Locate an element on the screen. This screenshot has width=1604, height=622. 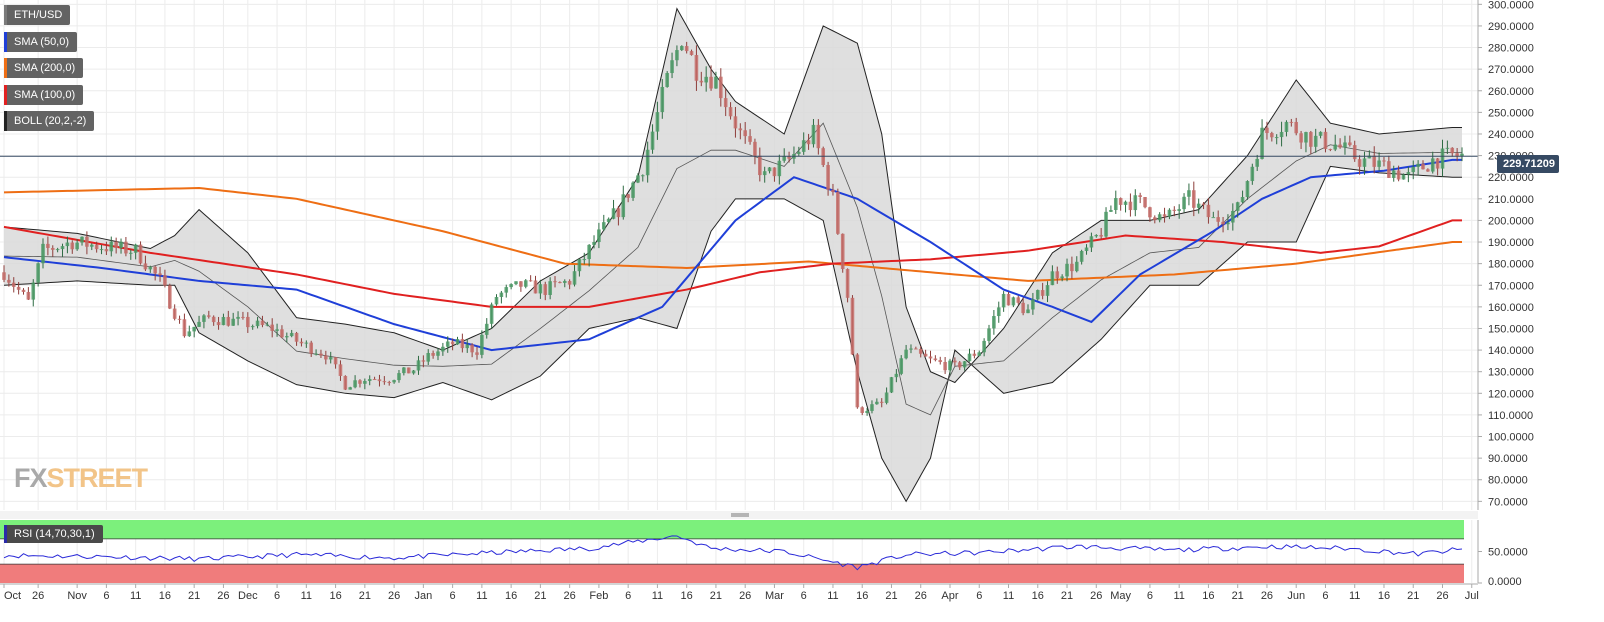
rsi-overbought-zone is located at coordinates (732, 529).